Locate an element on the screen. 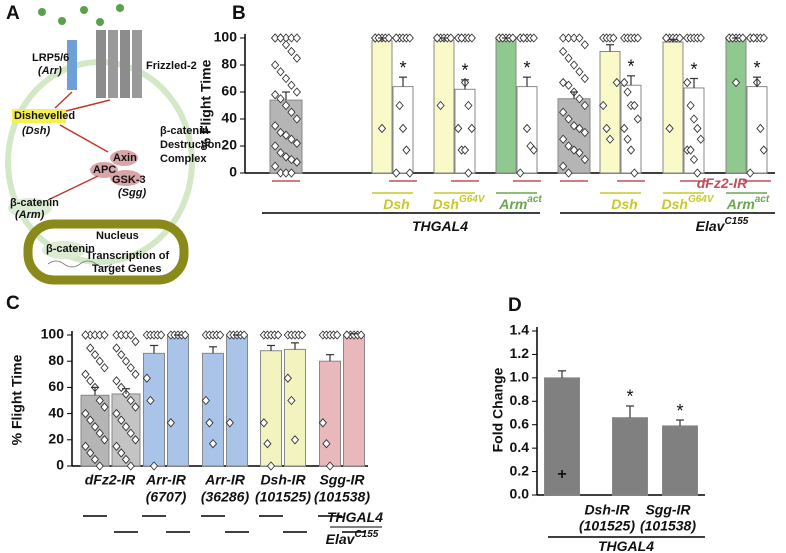 Image resolution: width=786 pixels, height=553 pixels. panel-label: D is located at coordinates (515, 305).